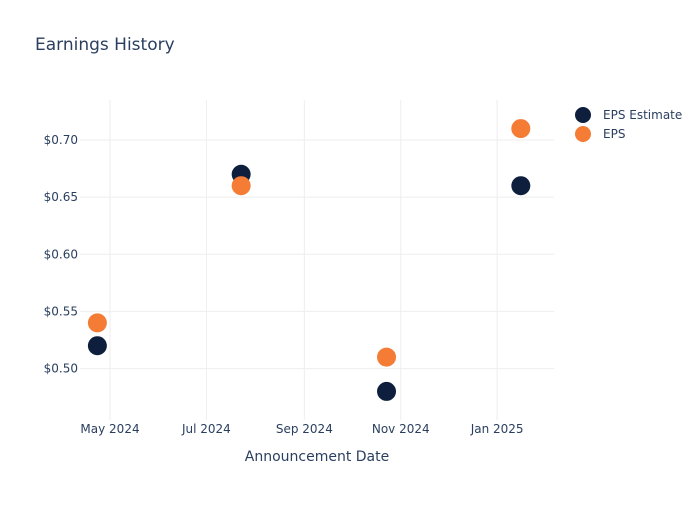 The height and width of the screenshot is (505, 700). Describe the element at coordinates (61, 369) in the screenshot. I see `y-tick-label: $0.50` at that location.